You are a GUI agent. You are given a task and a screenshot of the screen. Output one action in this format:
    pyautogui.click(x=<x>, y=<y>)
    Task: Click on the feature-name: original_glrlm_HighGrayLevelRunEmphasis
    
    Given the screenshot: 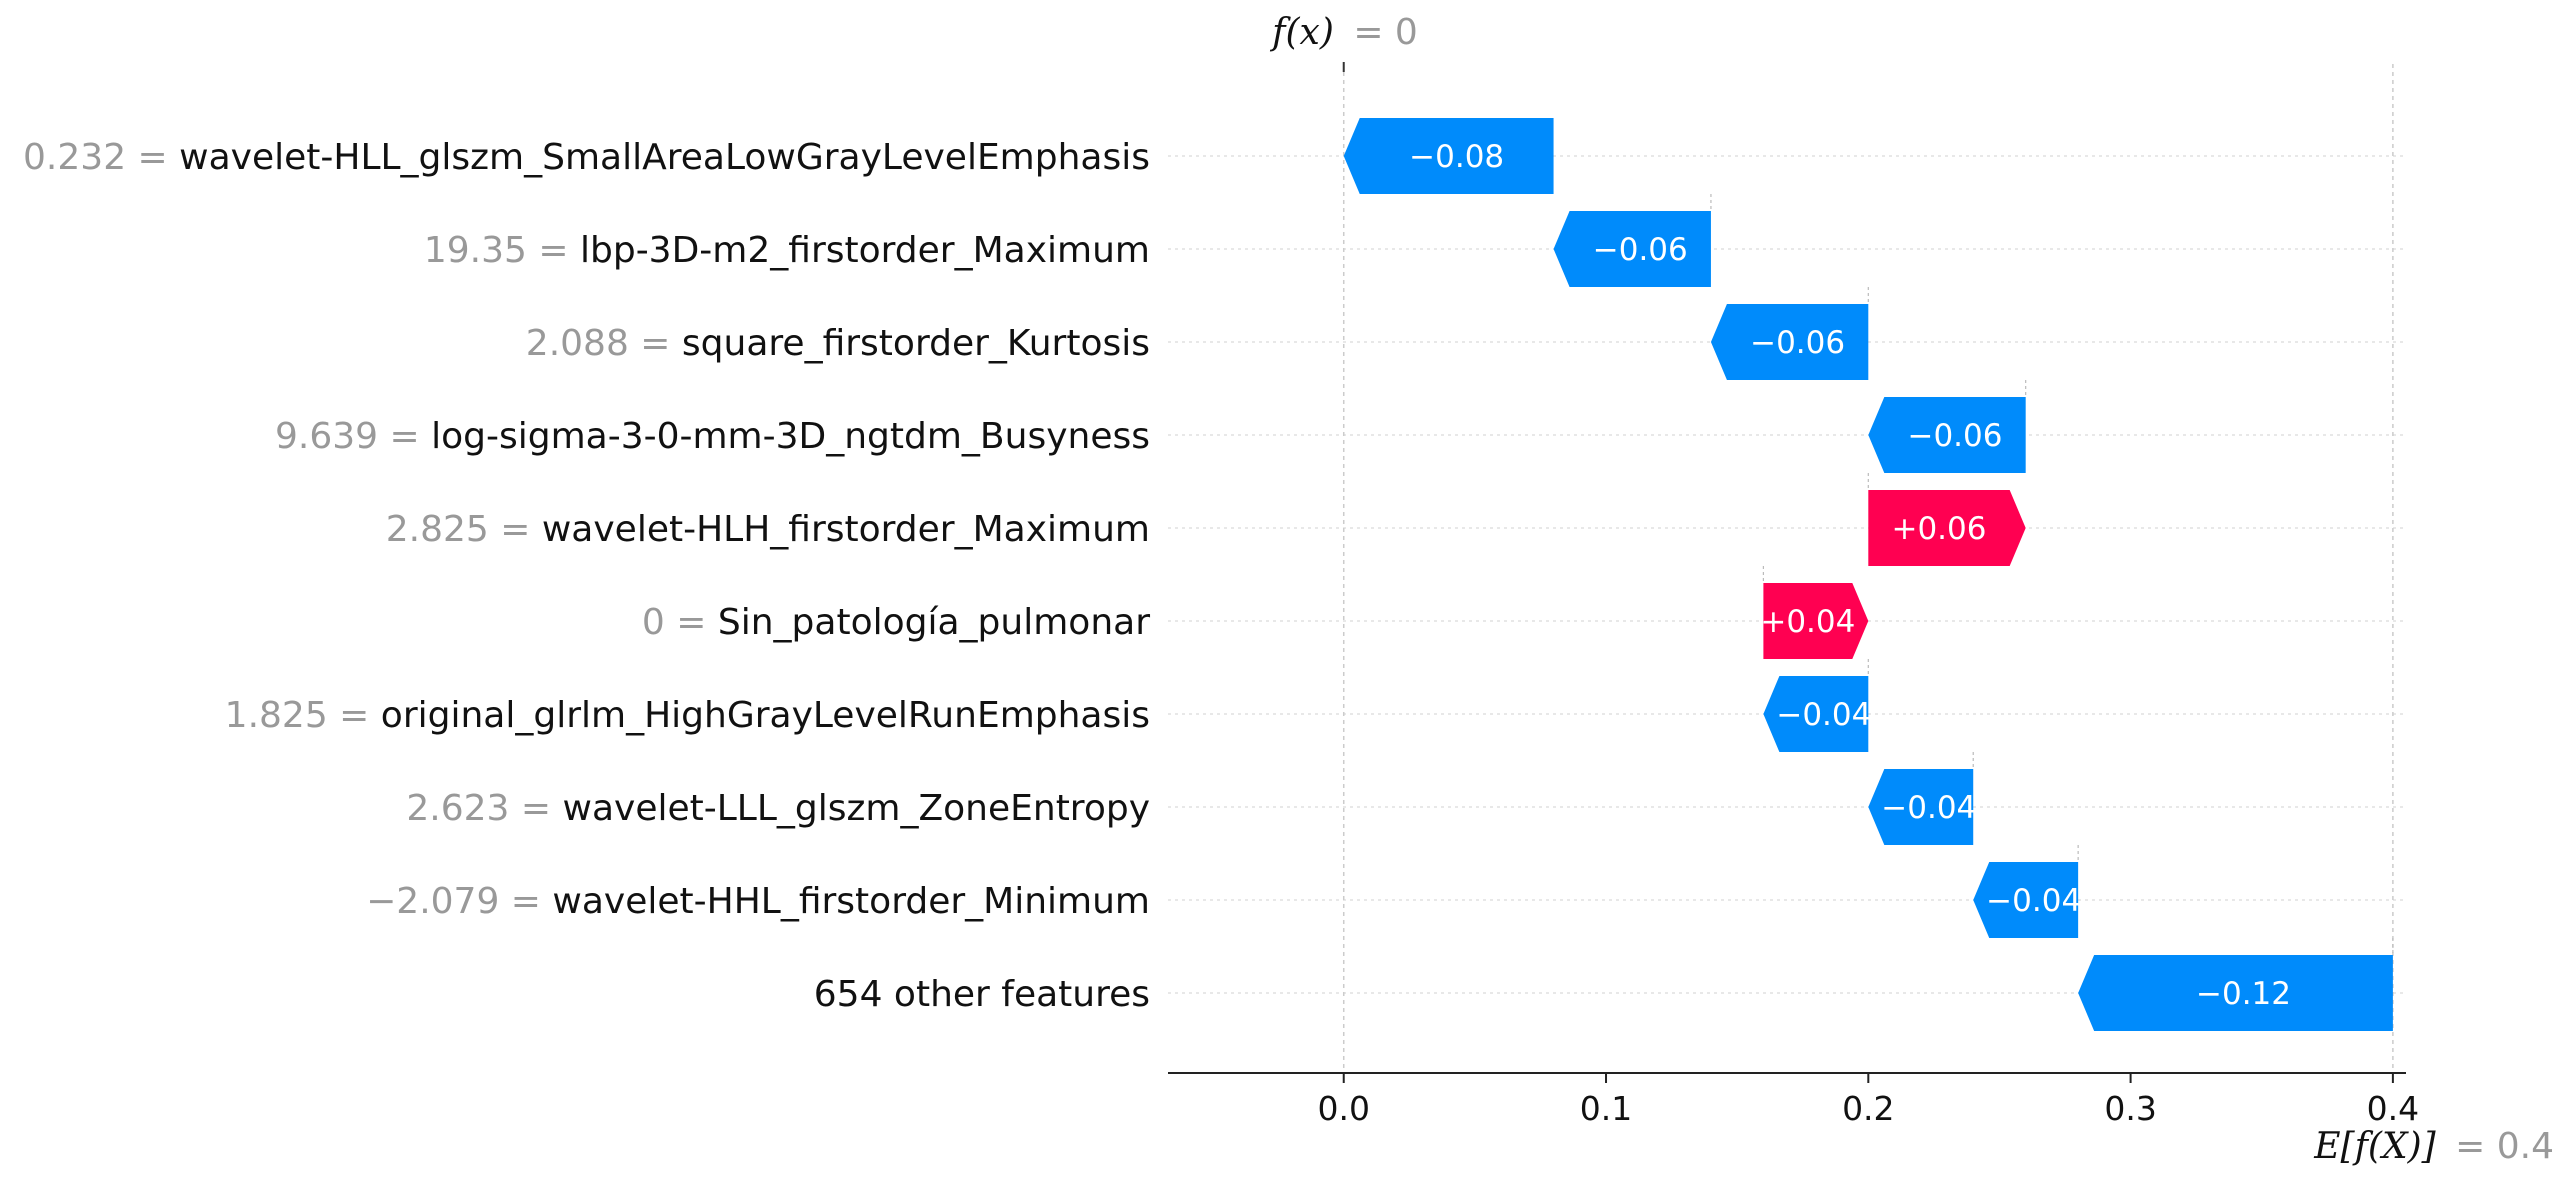 What is the action you would take?
    pyautogui.click(x=765, y=715)
    